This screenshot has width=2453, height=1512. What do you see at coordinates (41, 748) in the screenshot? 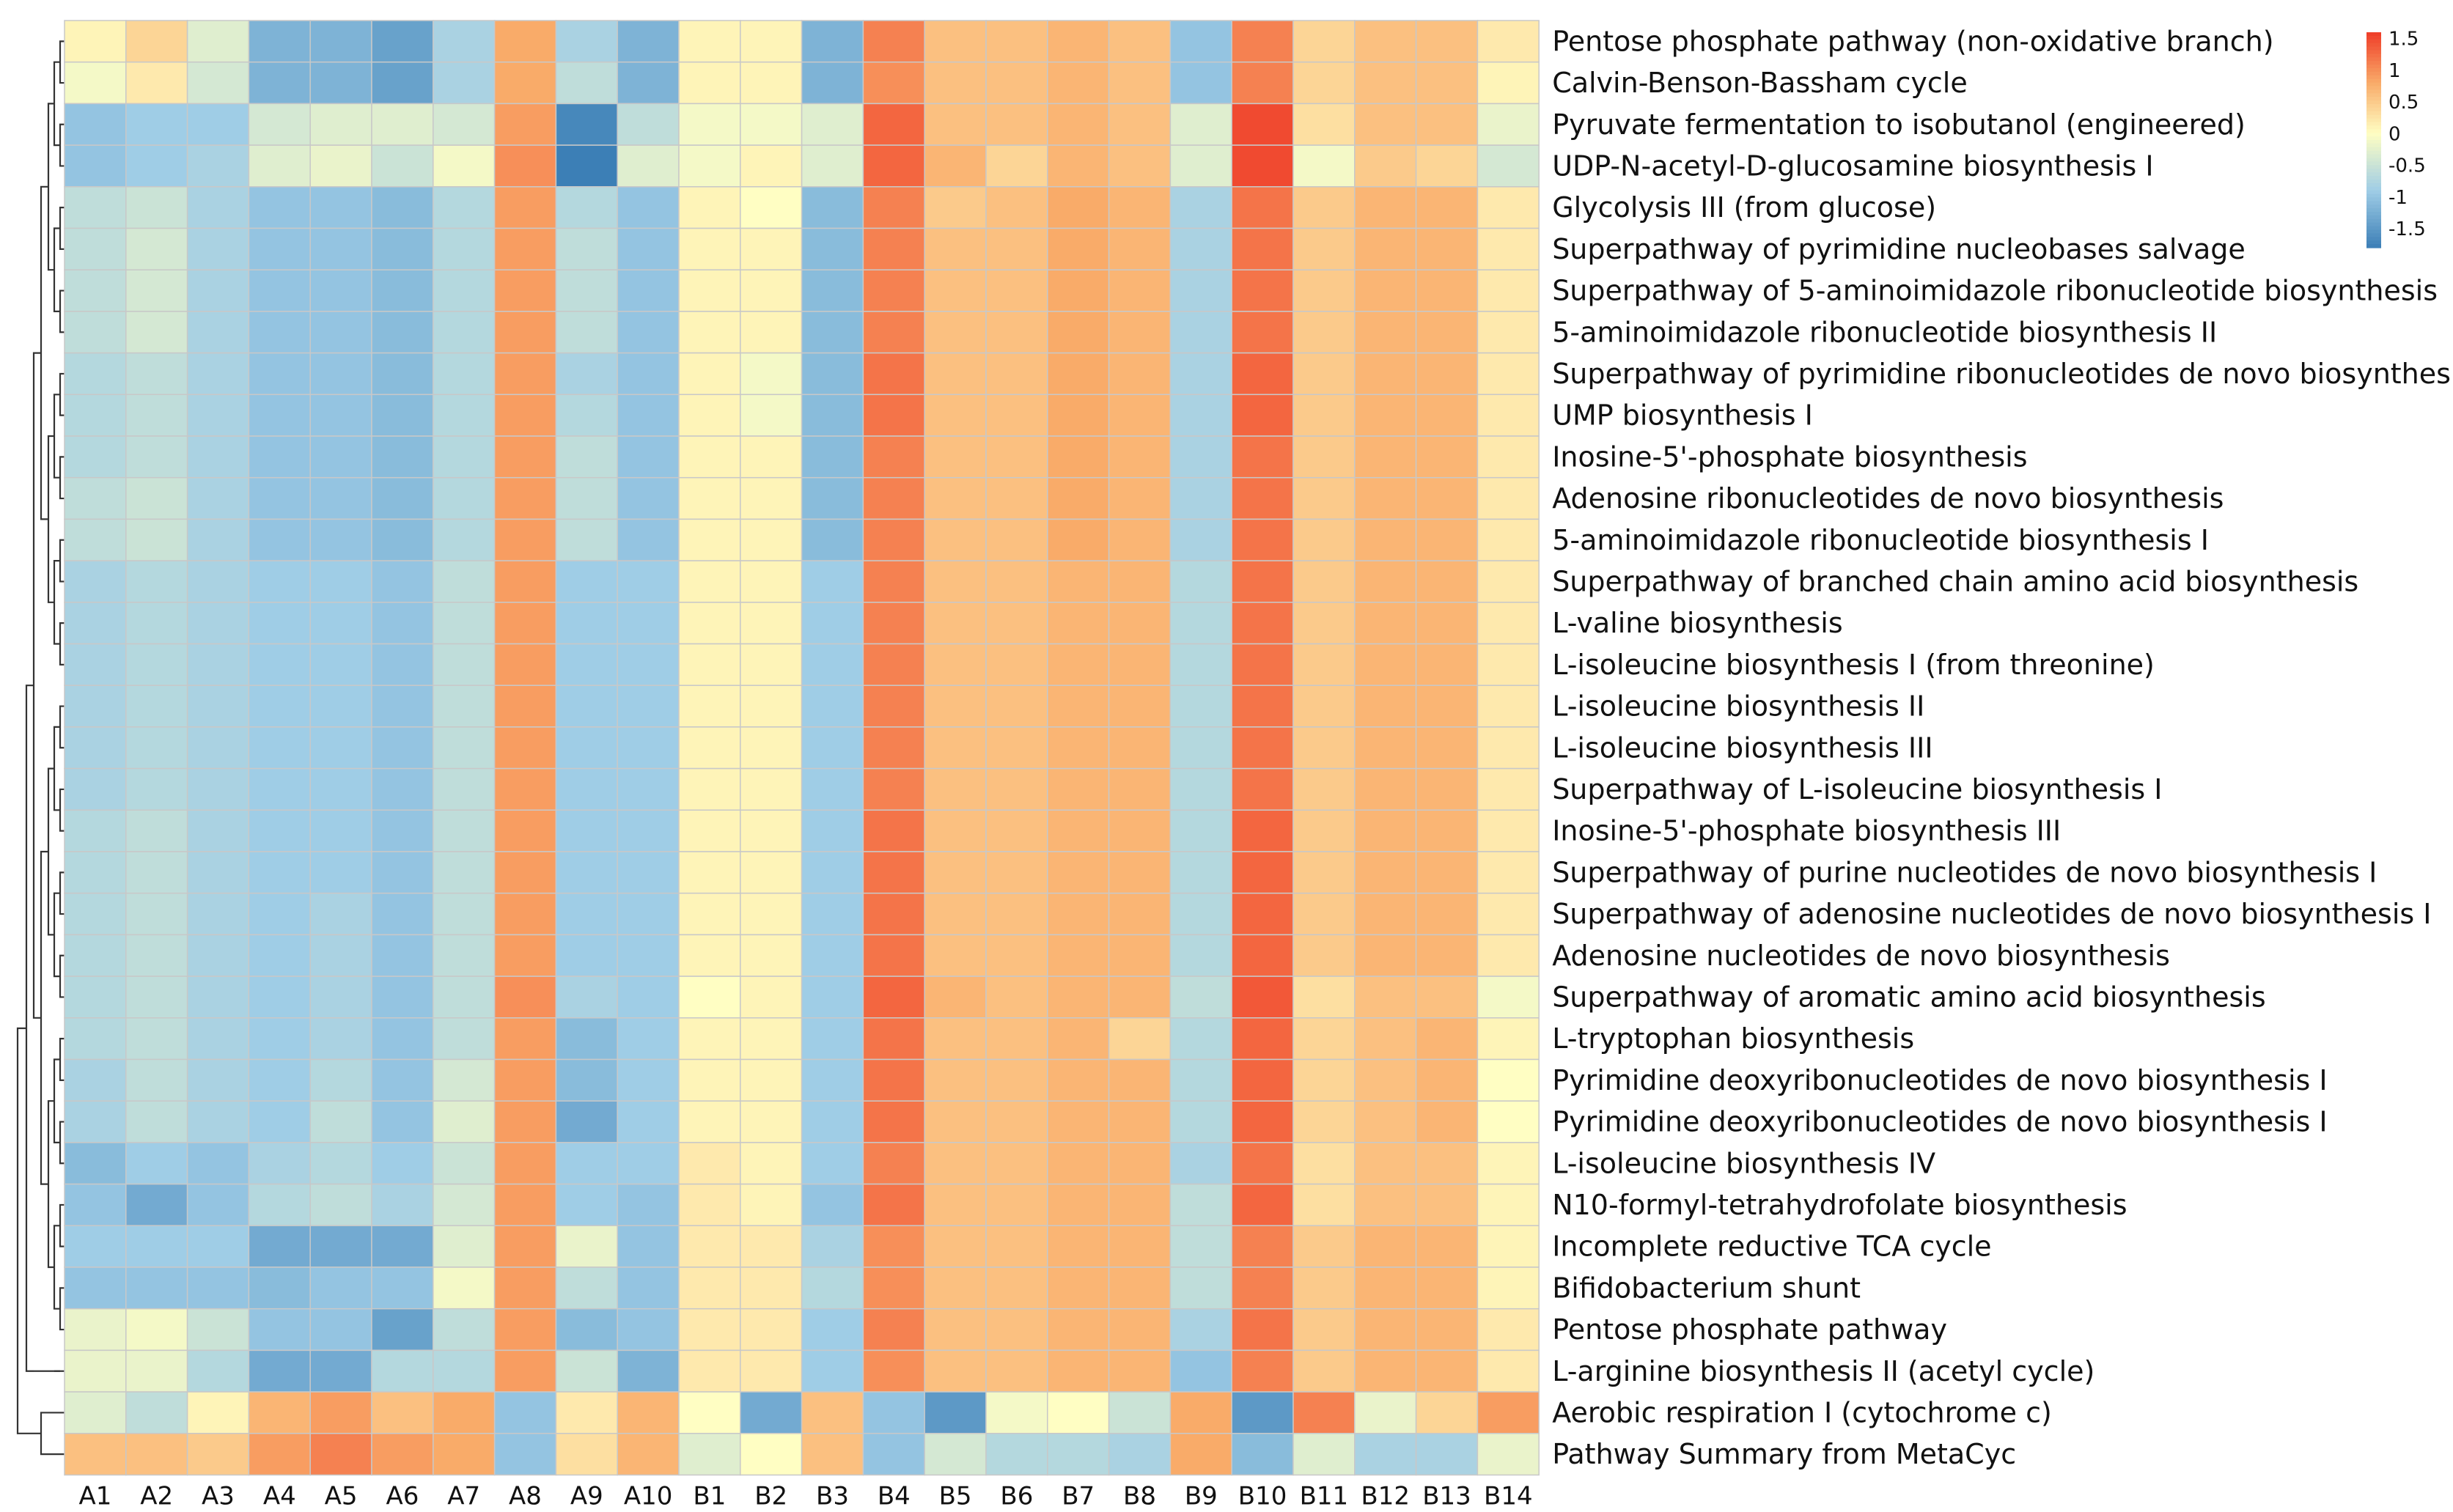
I see `row-dendrogram` at bounding box center [41, 748].